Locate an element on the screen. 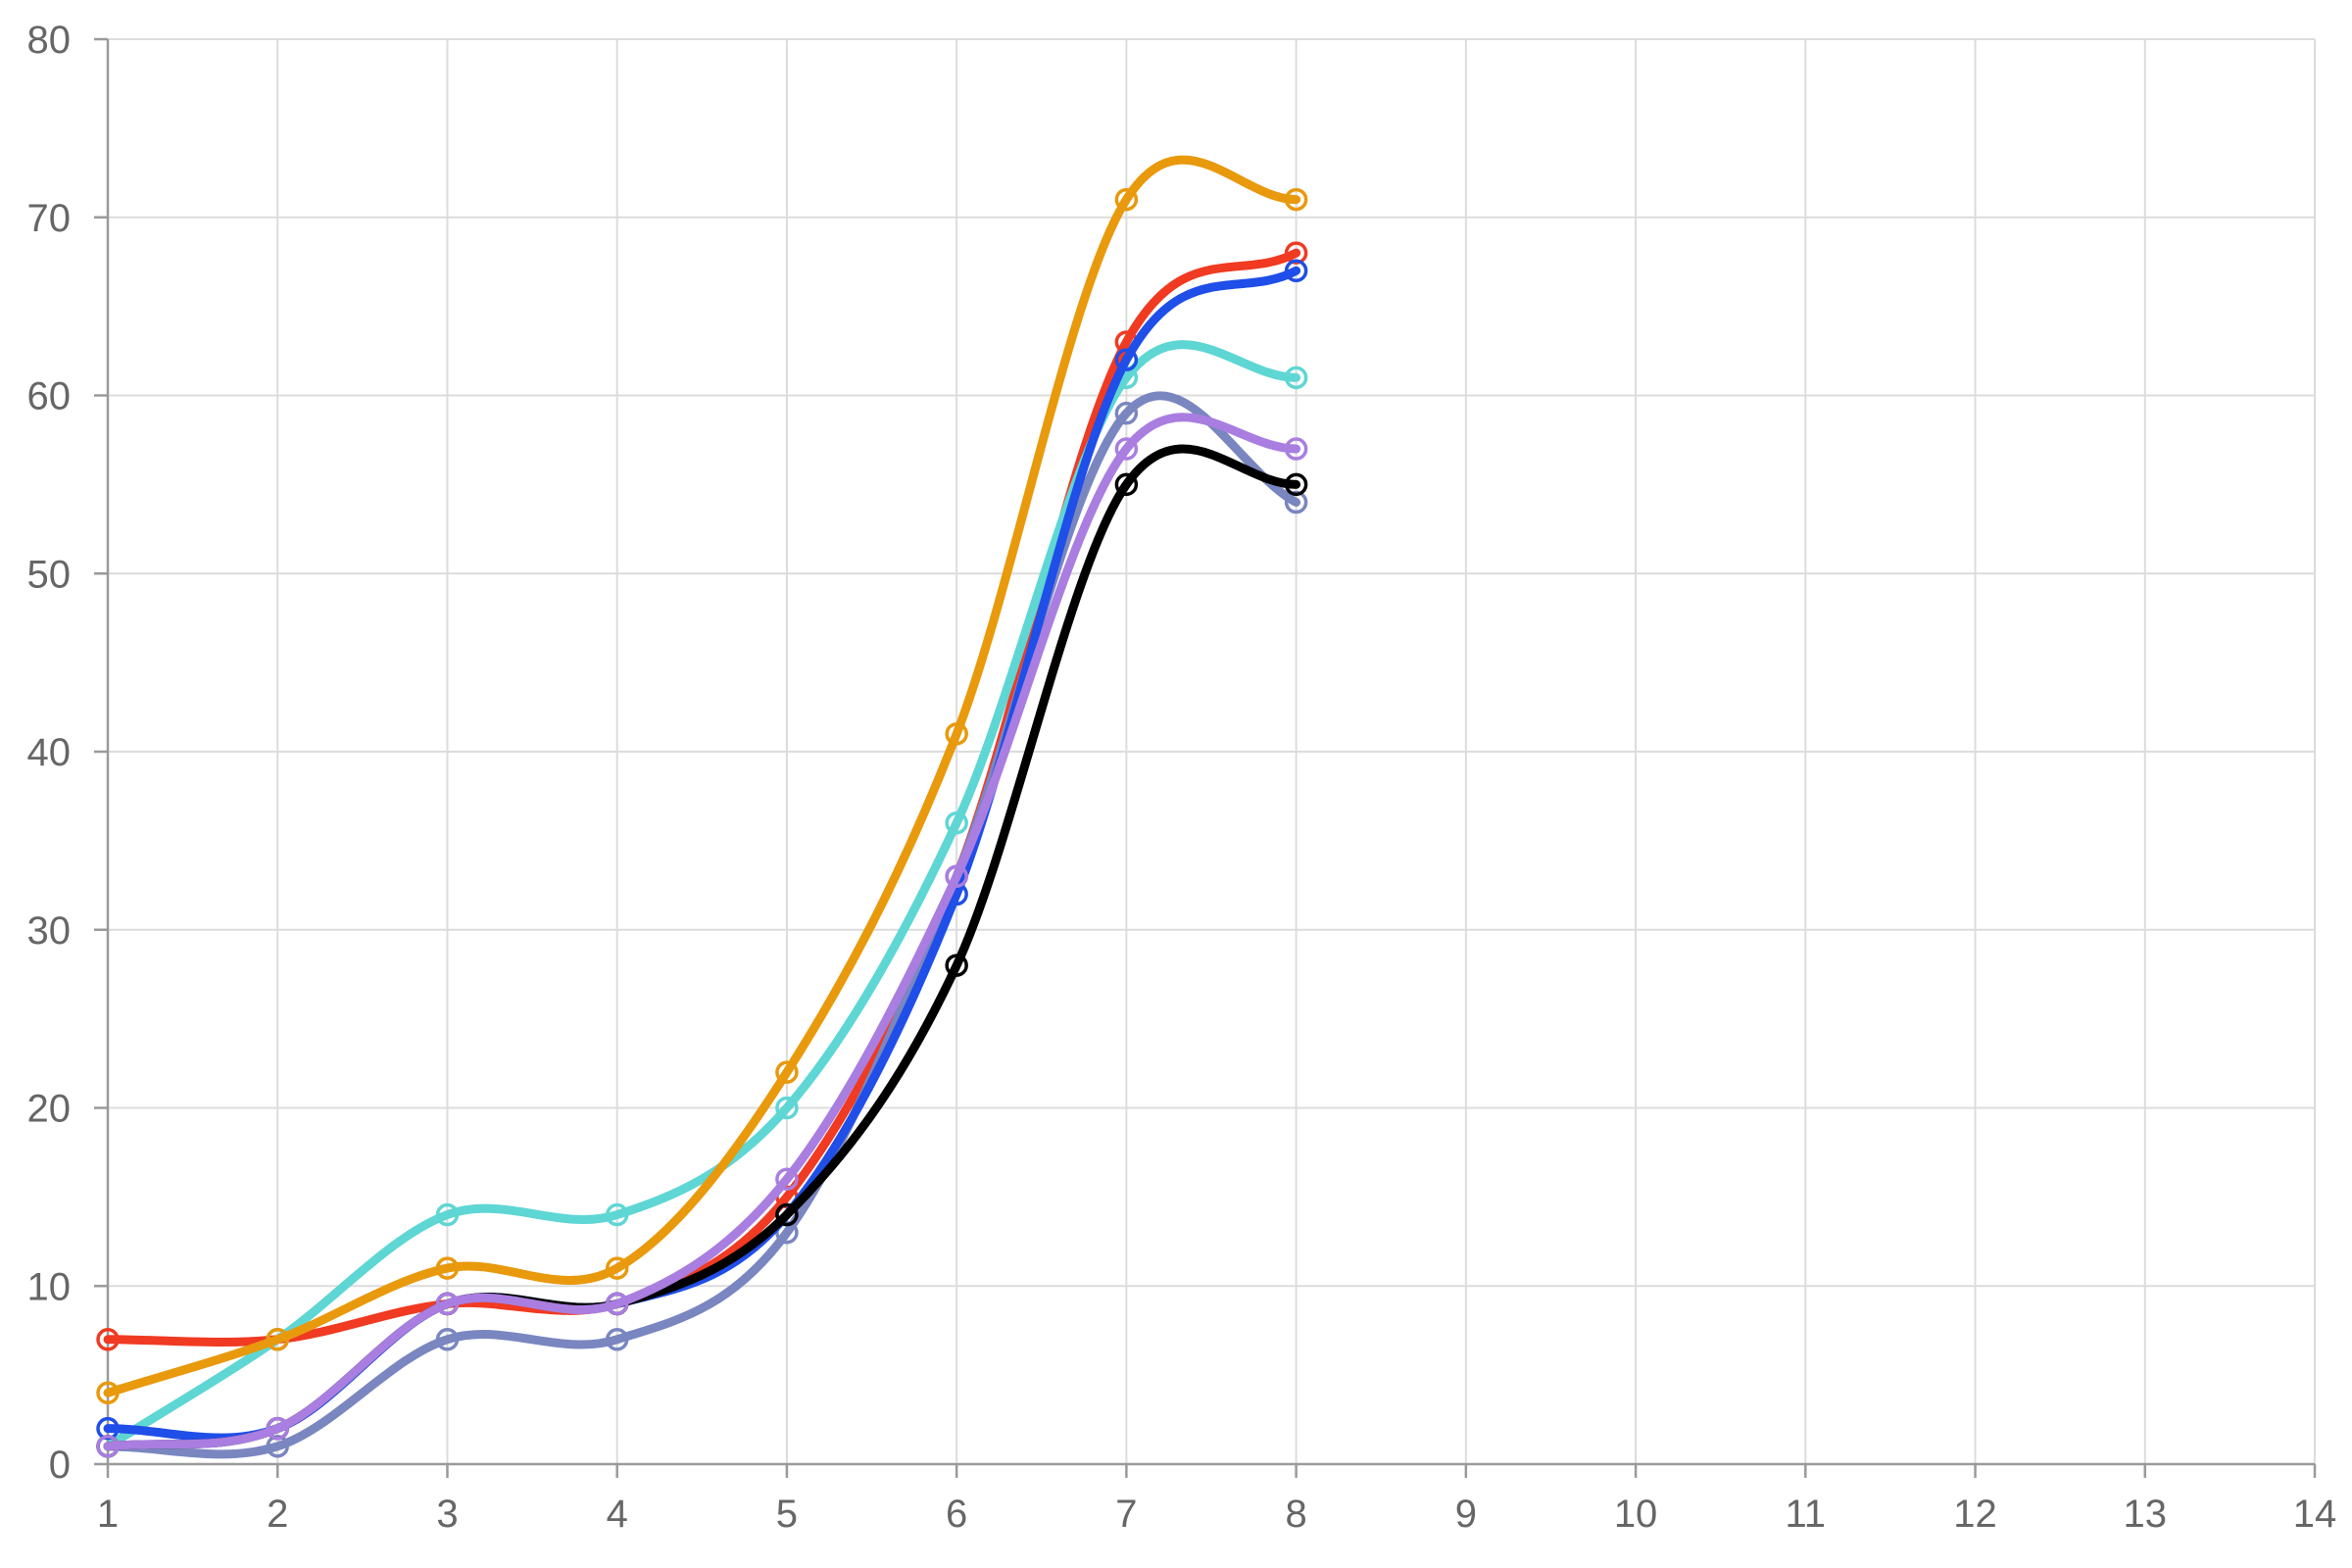 Image resolution: width=2352 pixels, height=1568 pixels. y-axis-tick-labels: 0 10 20 30 40 50 60 70 80 is located at coordinates (49, 753).